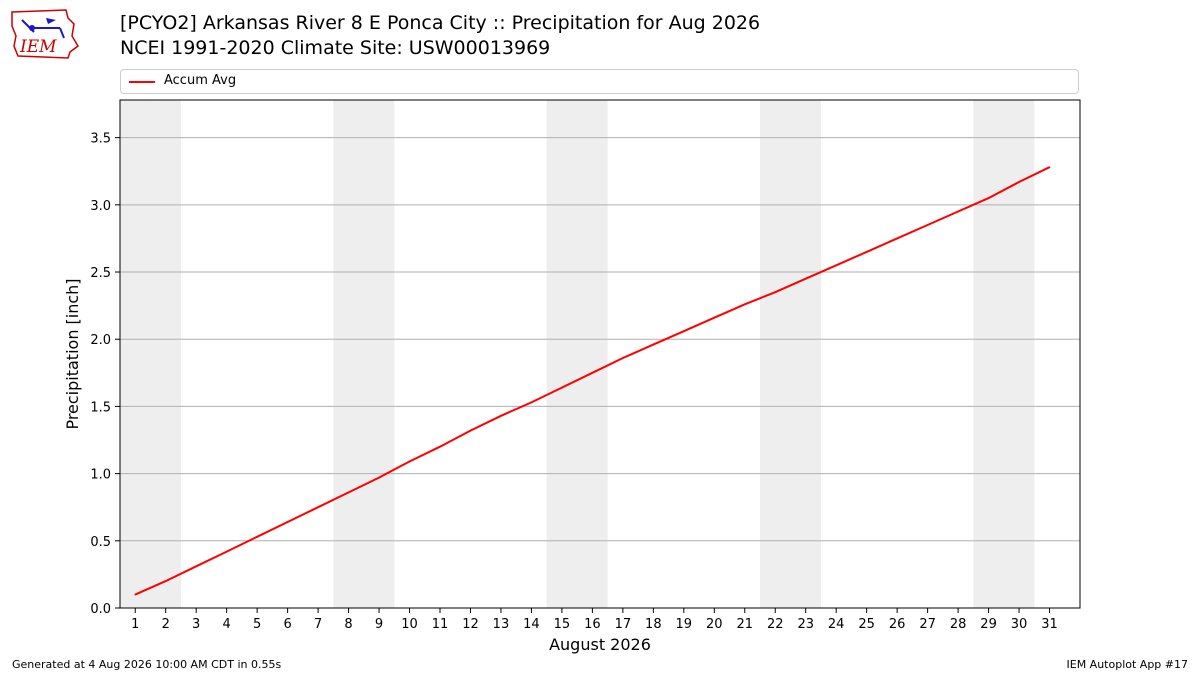 Image resolution: width=1200 pixels, height=675 pixels. What do you see at coordinates (600, 644) in the screenshot?
I see `x-axis-title: August 2026` at bounding box center [600, 644].